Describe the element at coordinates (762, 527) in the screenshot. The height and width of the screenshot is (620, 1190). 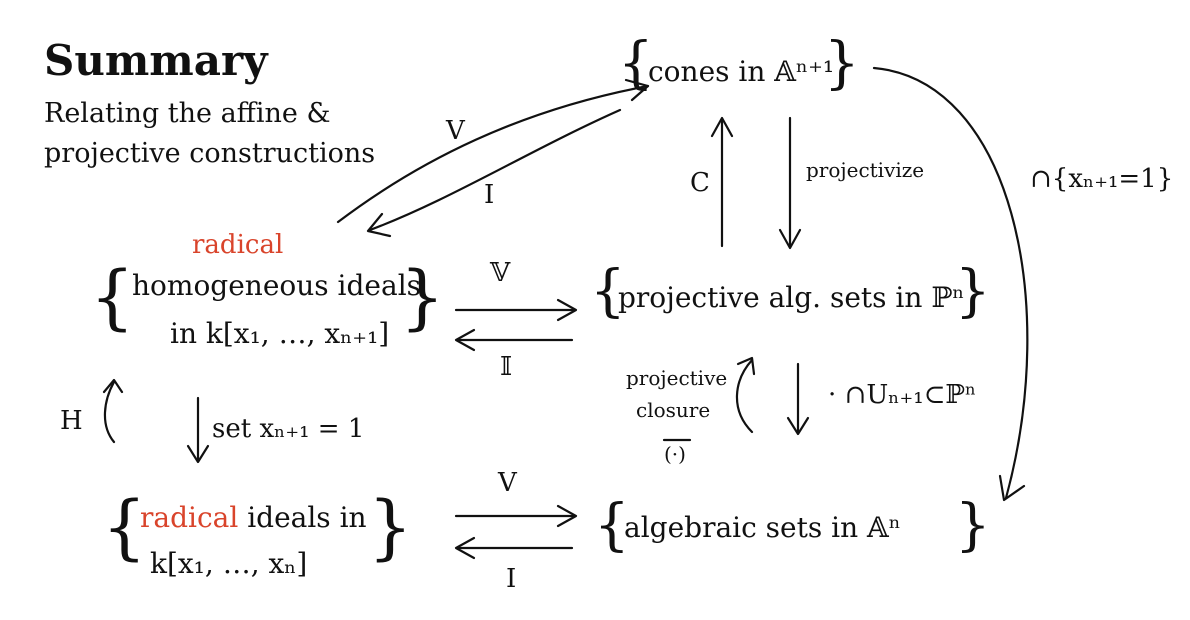
I see `node-algebraic: algebraic sets in 𝔸ⁿ` at that location.